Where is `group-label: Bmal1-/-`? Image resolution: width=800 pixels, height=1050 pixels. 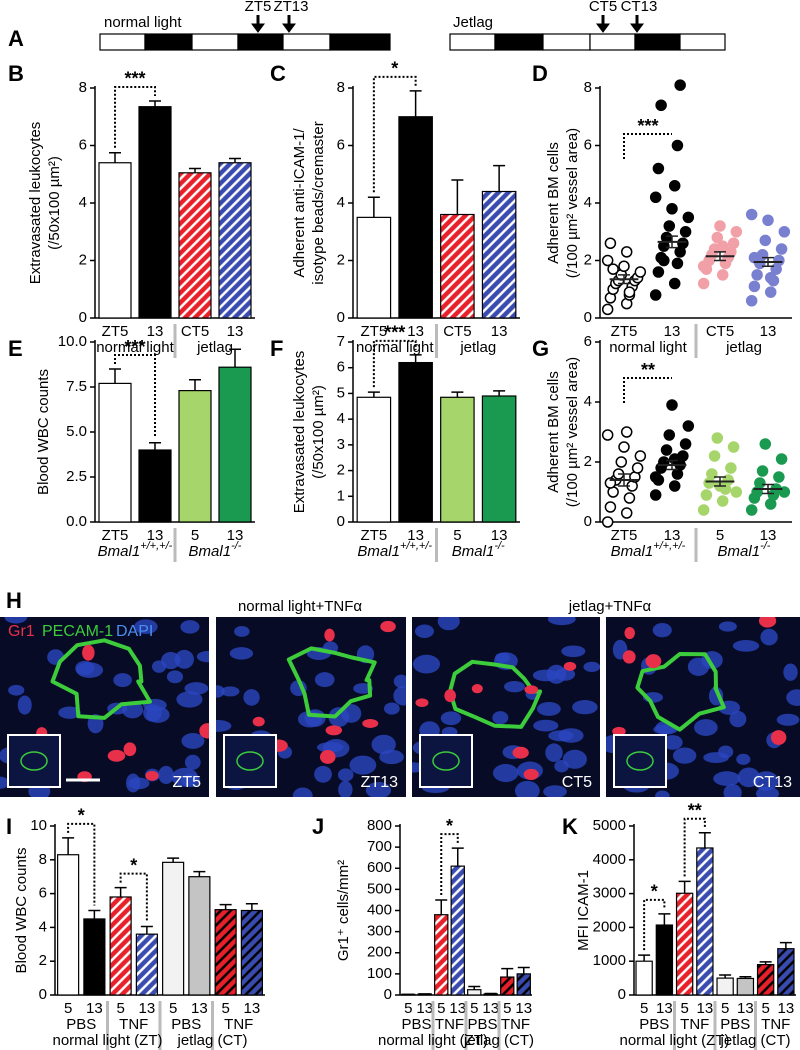
group-label: Bmal1-/- is located at coordinates (744, 550).